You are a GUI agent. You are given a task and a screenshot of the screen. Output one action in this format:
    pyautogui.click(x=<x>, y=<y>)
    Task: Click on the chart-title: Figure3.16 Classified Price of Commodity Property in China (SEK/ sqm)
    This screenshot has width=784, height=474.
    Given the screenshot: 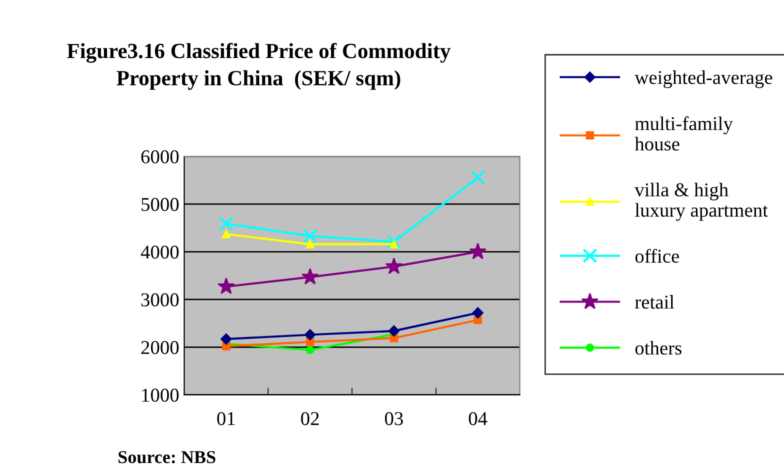 What is the action you would take?
    pyautogui.click(x=259, y=66)
    